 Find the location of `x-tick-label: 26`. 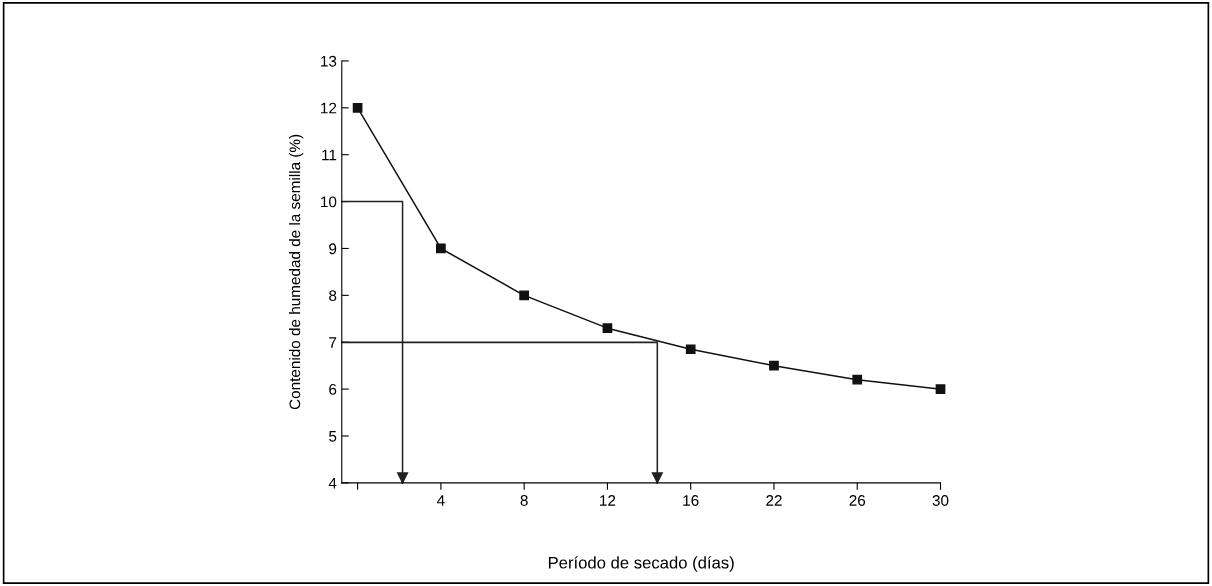

x-tick-label: 26 is located at coordinates (857, 500).